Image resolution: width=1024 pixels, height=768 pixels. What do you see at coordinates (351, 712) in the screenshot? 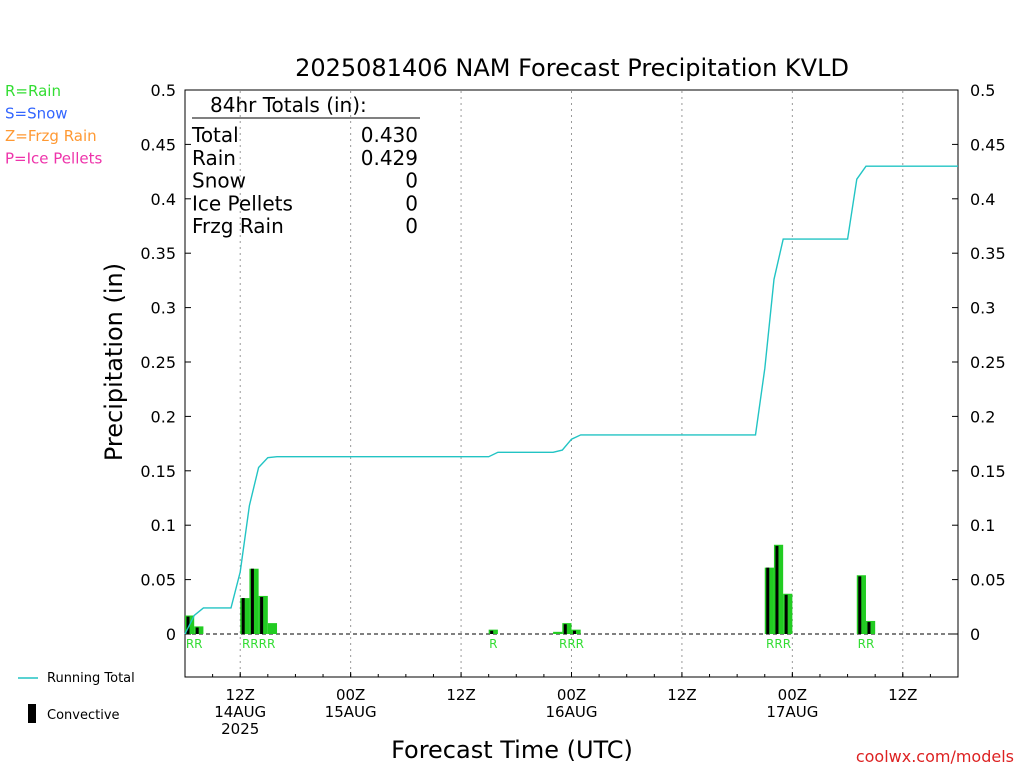
I see `x-tick-label: 15AUG` at bounding box center [351, 712].